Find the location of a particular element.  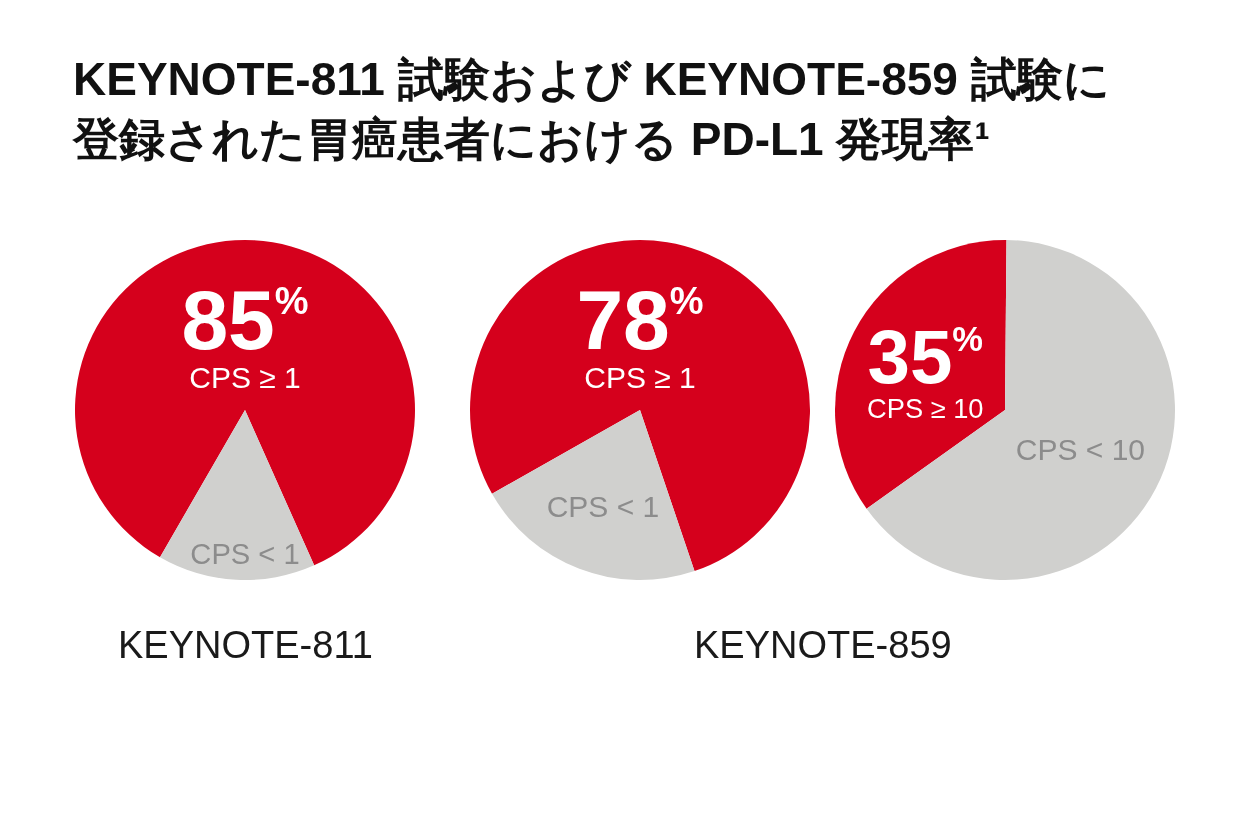

text: KEYNOTE-811 試験および KEYNOTE-859 試験に登録された胃癌患者における PD-L1 発現率¹ is located at coordinates (591, 109).